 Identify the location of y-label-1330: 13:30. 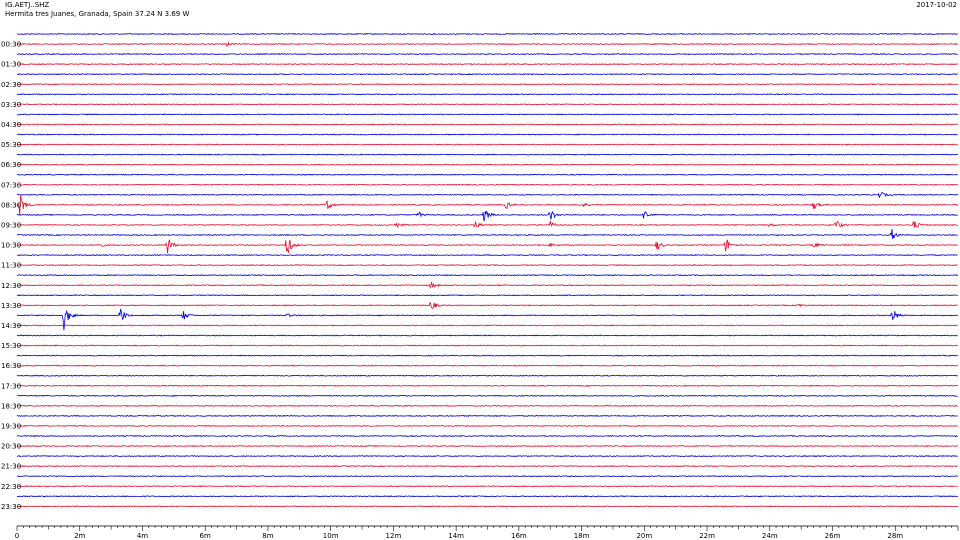
(11, 306).